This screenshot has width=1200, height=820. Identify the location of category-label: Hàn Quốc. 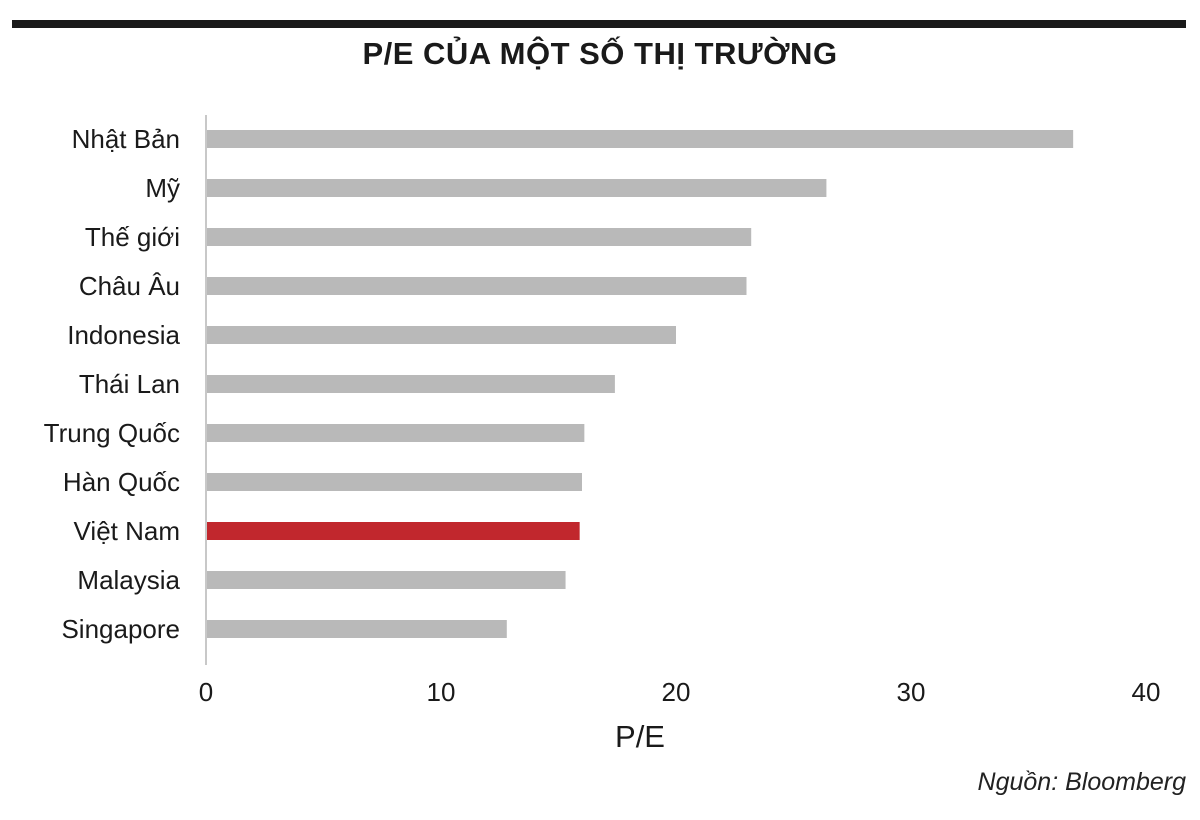
(121, 482).